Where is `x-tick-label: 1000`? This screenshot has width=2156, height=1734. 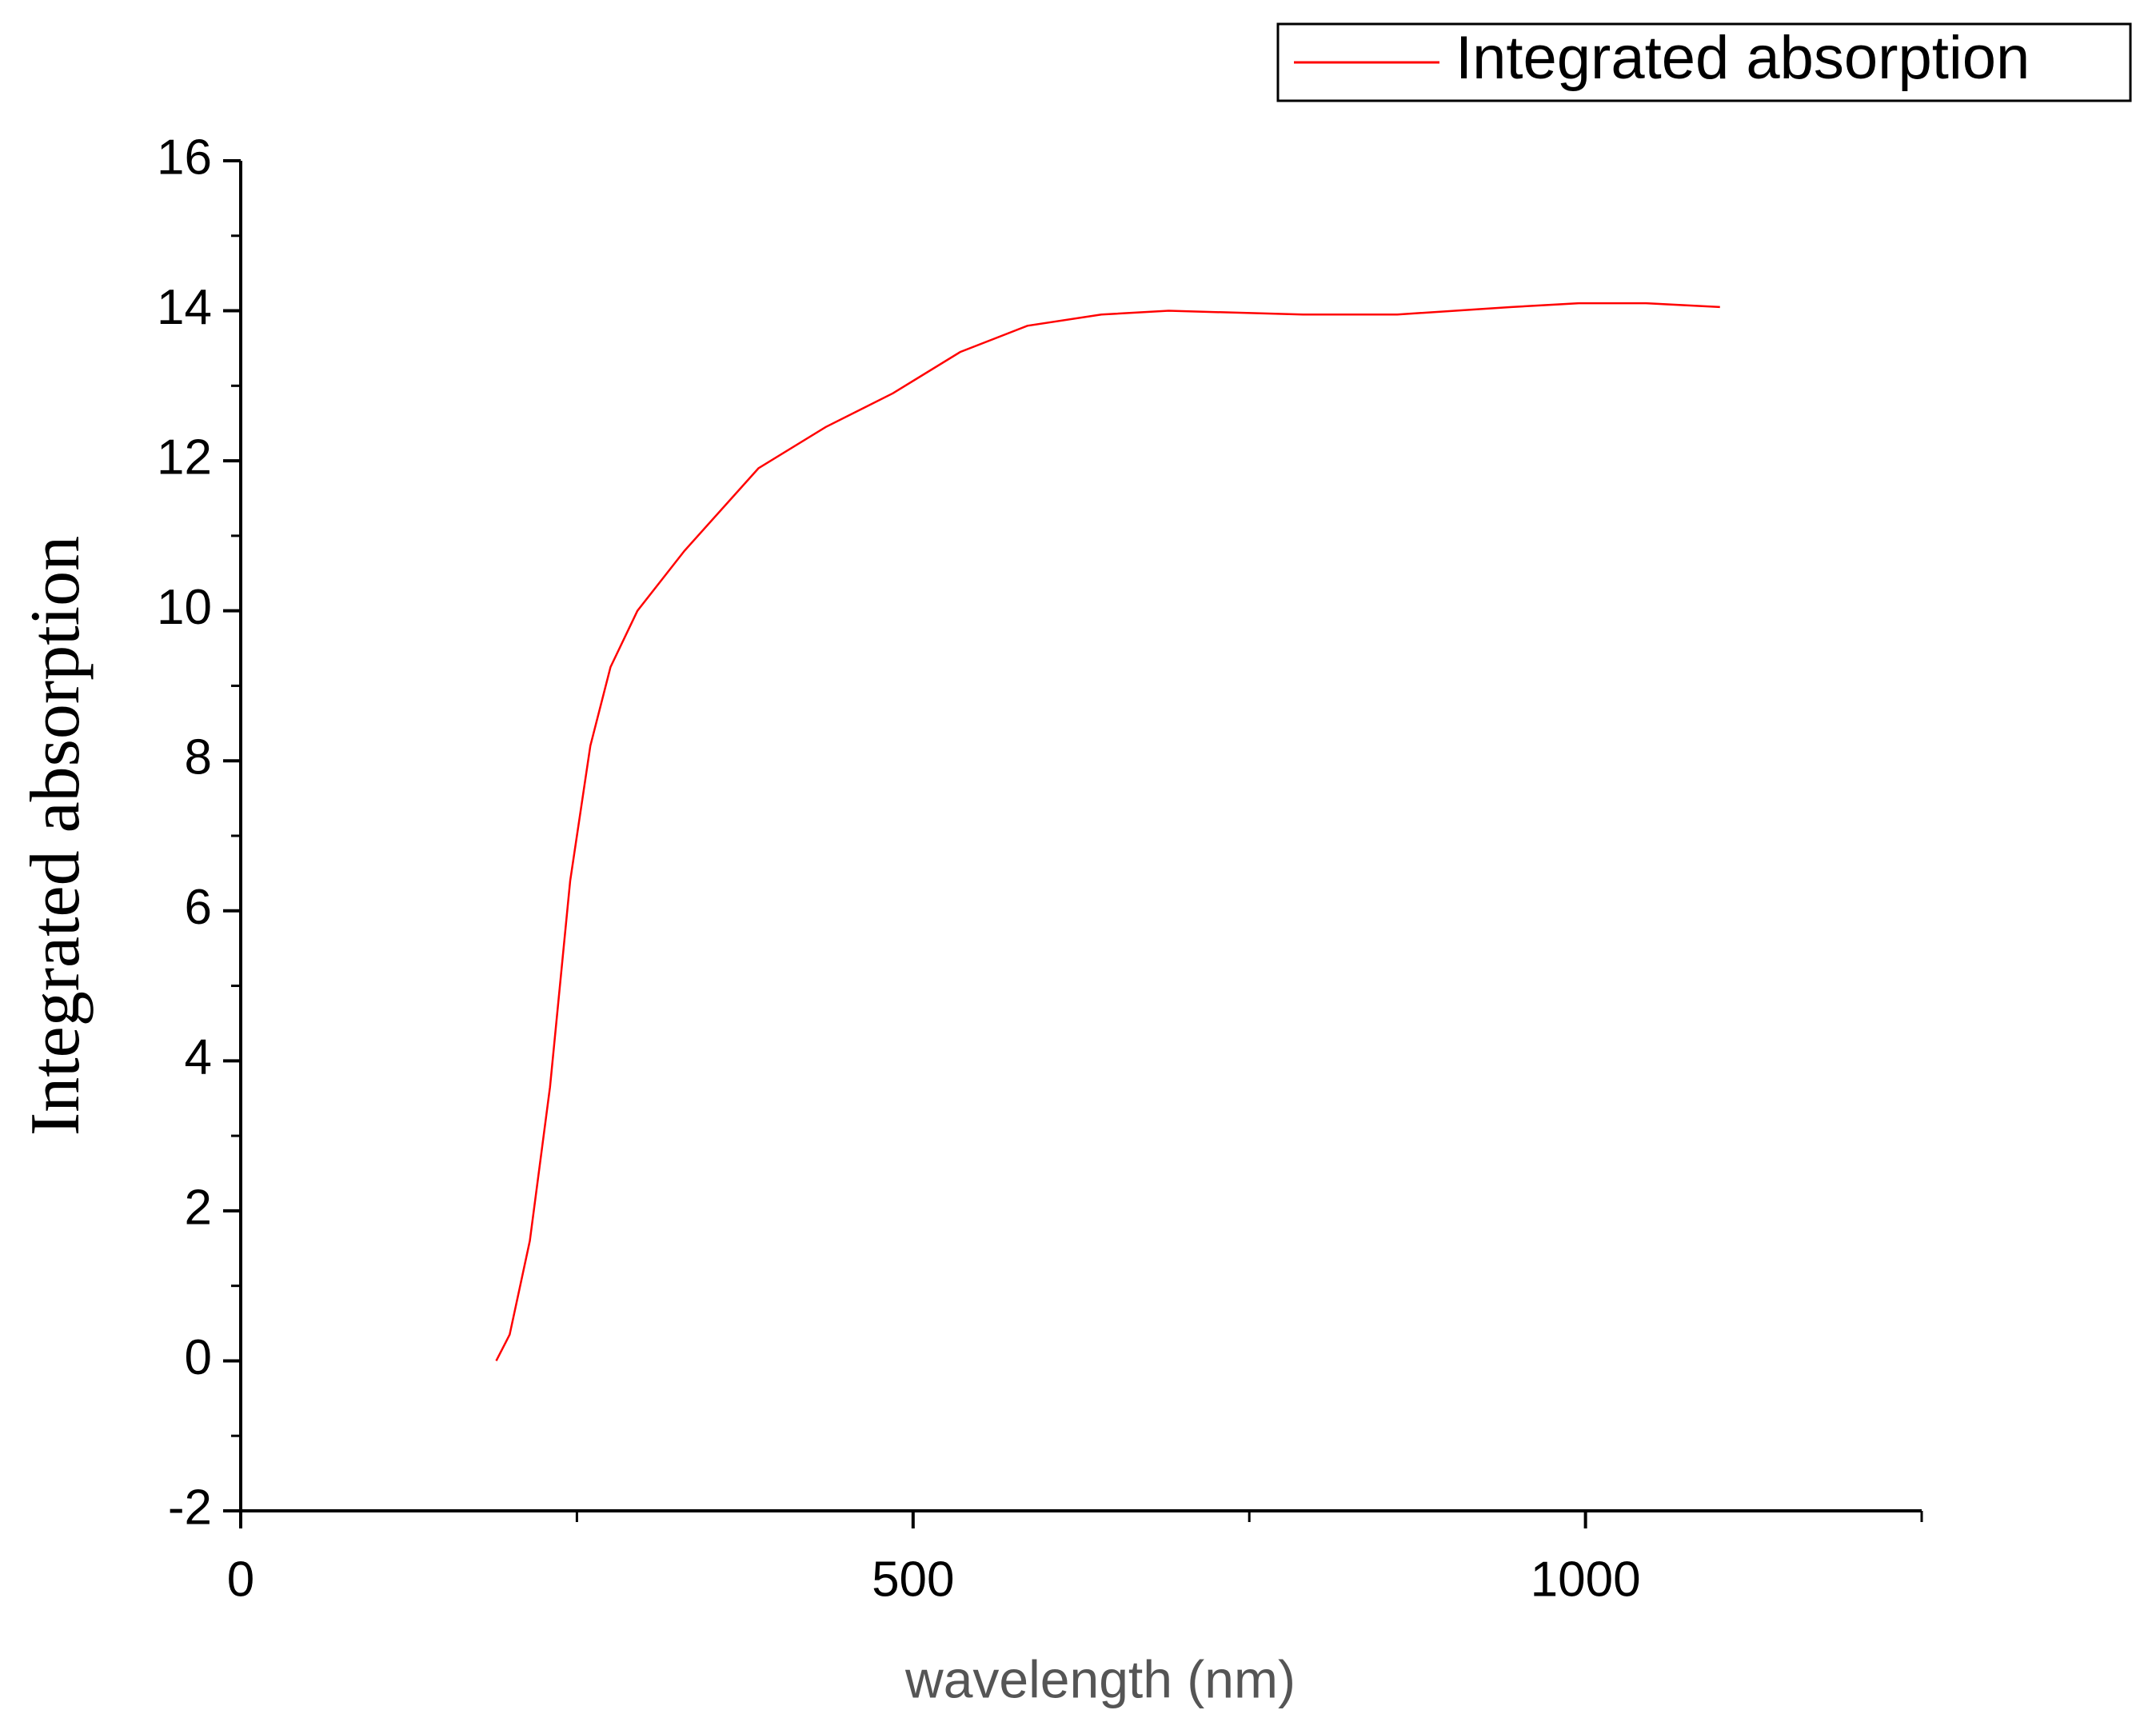 x-tick-label: 1000 is located at coordinates (1586, 1579).